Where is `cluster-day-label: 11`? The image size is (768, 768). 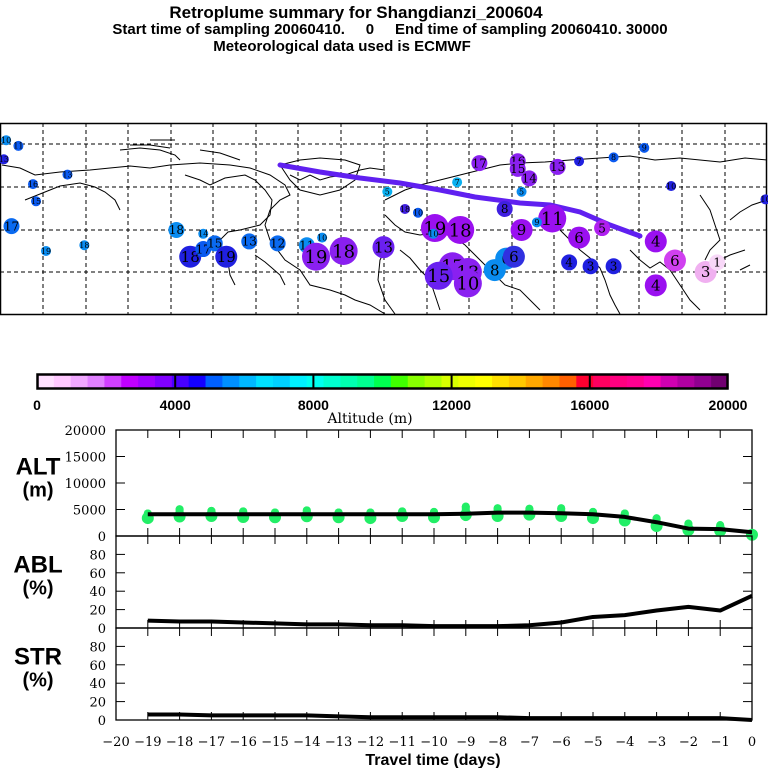
cluster-day-label: 11 is located at coordinates (18, 146).